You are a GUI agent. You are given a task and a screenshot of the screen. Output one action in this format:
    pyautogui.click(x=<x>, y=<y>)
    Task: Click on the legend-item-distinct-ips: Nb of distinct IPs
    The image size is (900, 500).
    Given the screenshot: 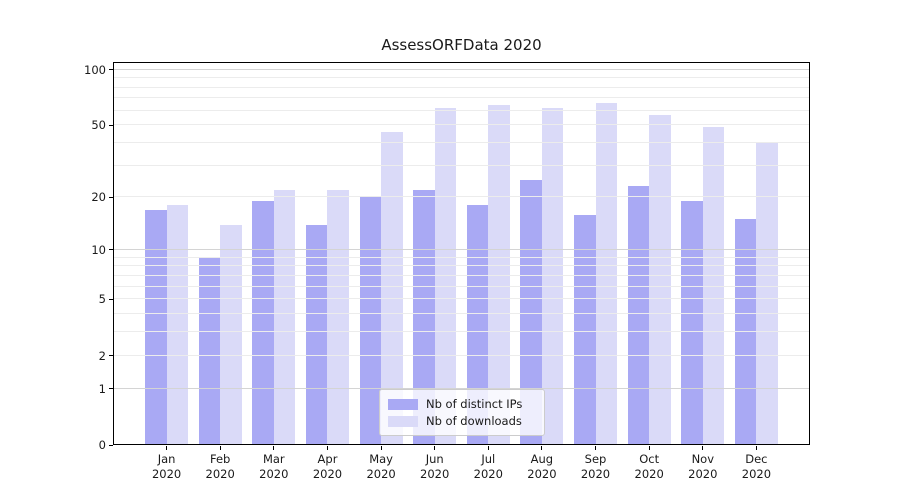 What is the action you would take?
    pyautogui.click(x=462, y=404)
    